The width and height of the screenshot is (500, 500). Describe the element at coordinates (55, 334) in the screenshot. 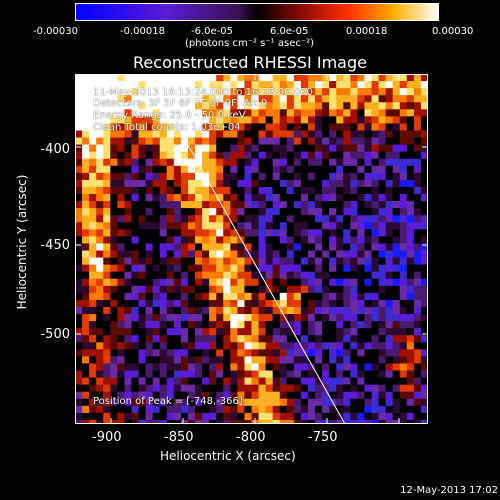

I see `y-tick-label: -500` at that location.